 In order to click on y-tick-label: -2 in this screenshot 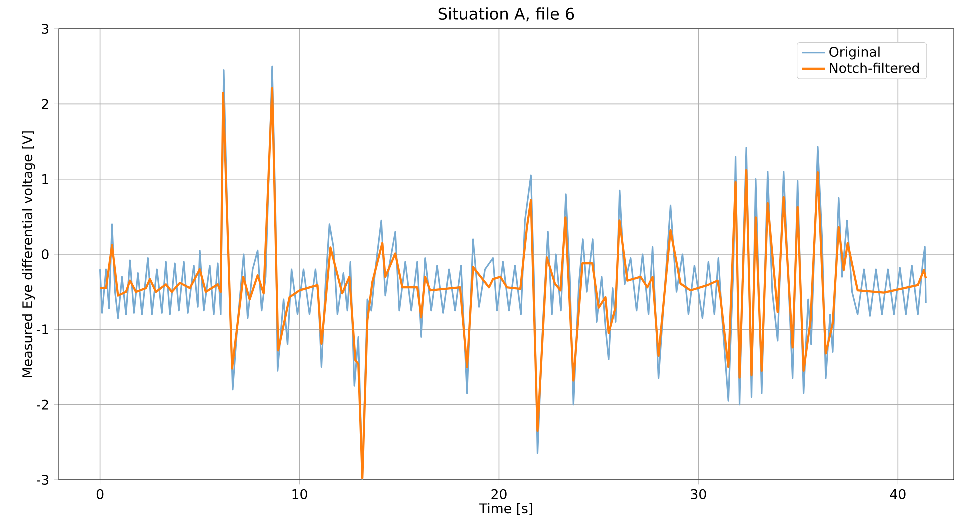, I will do `click(42, 405)`.